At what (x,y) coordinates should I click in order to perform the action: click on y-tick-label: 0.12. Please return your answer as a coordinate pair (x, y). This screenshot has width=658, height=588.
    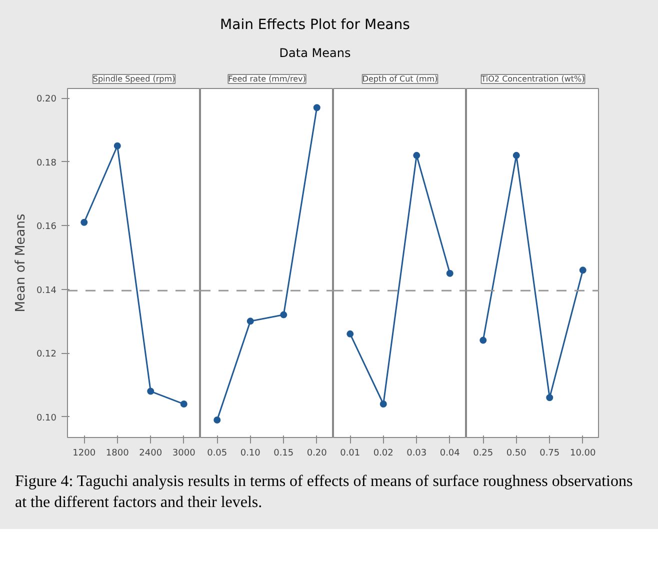
    Looking at the image, I should click on (46, 355).